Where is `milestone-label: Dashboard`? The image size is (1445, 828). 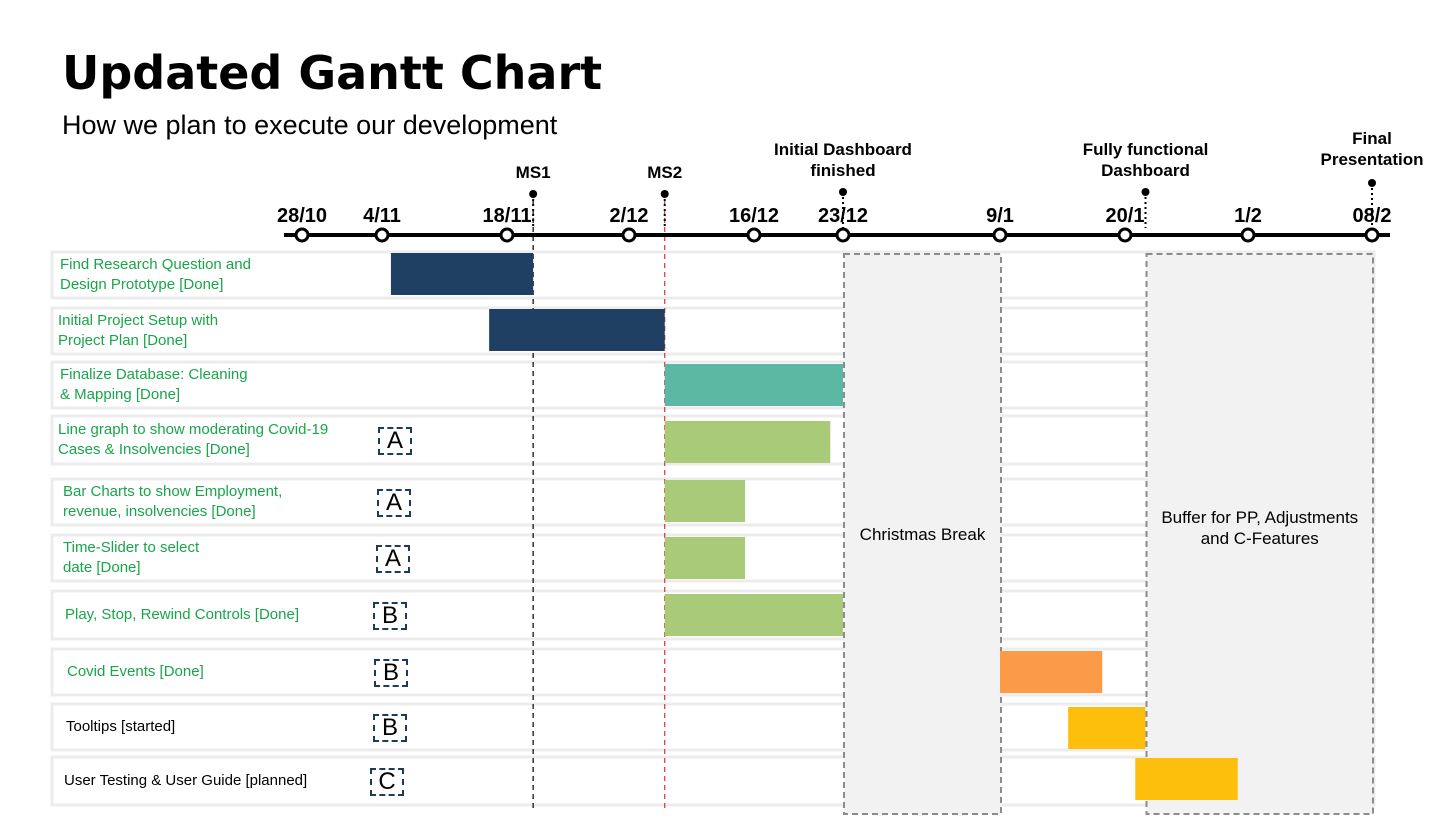
milestone-label: Dashboard is located at coordinates (1145, 170).